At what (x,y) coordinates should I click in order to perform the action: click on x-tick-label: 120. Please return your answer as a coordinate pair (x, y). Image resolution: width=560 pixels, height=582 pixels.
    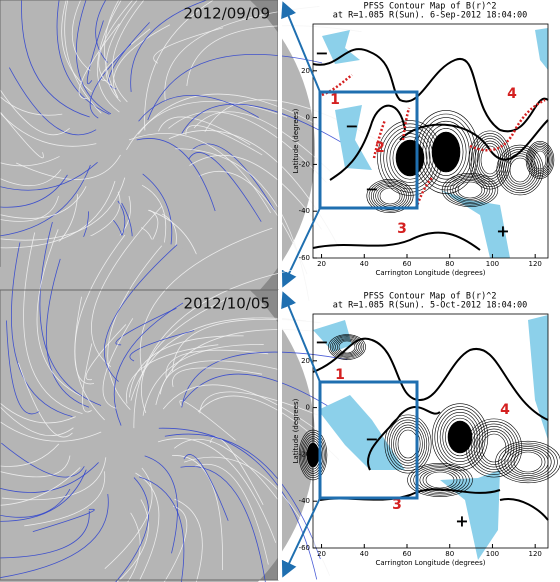
    Looking at the image, I should click on (534, 554).